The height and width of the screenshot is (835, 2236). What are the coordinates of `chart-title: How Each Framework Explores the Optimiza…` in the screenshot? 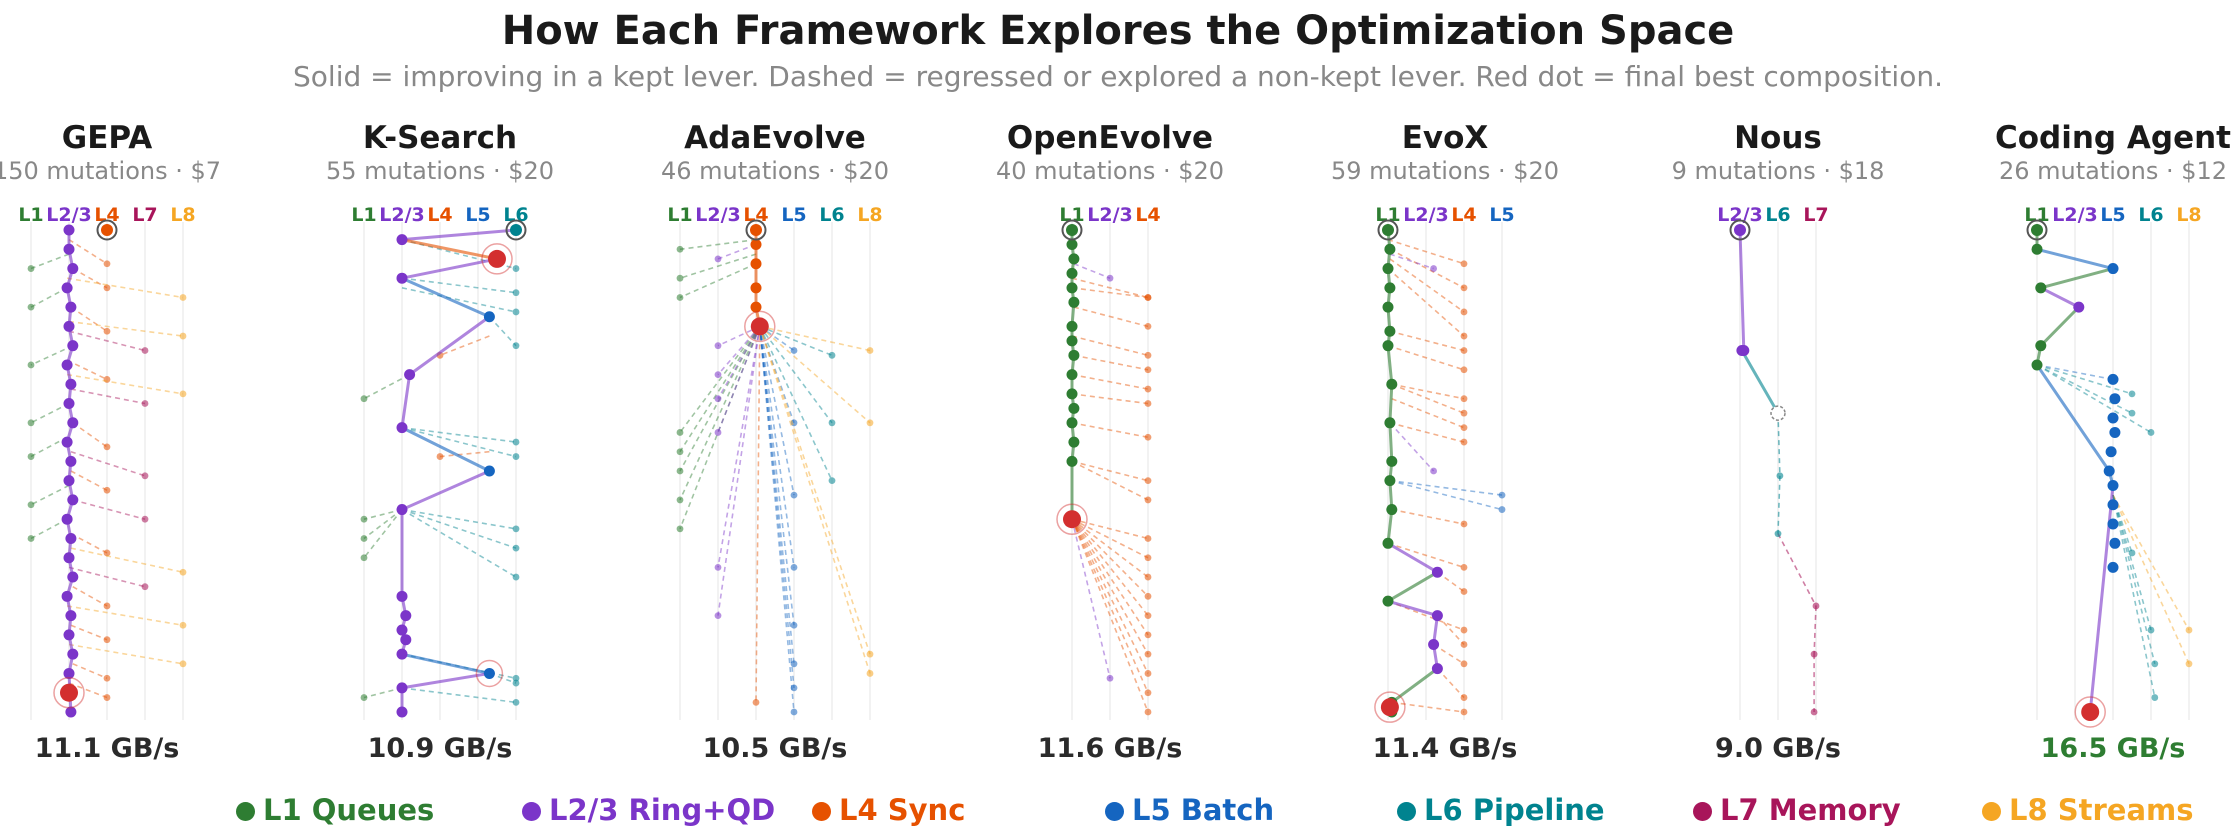 It's located at (1118, 31).